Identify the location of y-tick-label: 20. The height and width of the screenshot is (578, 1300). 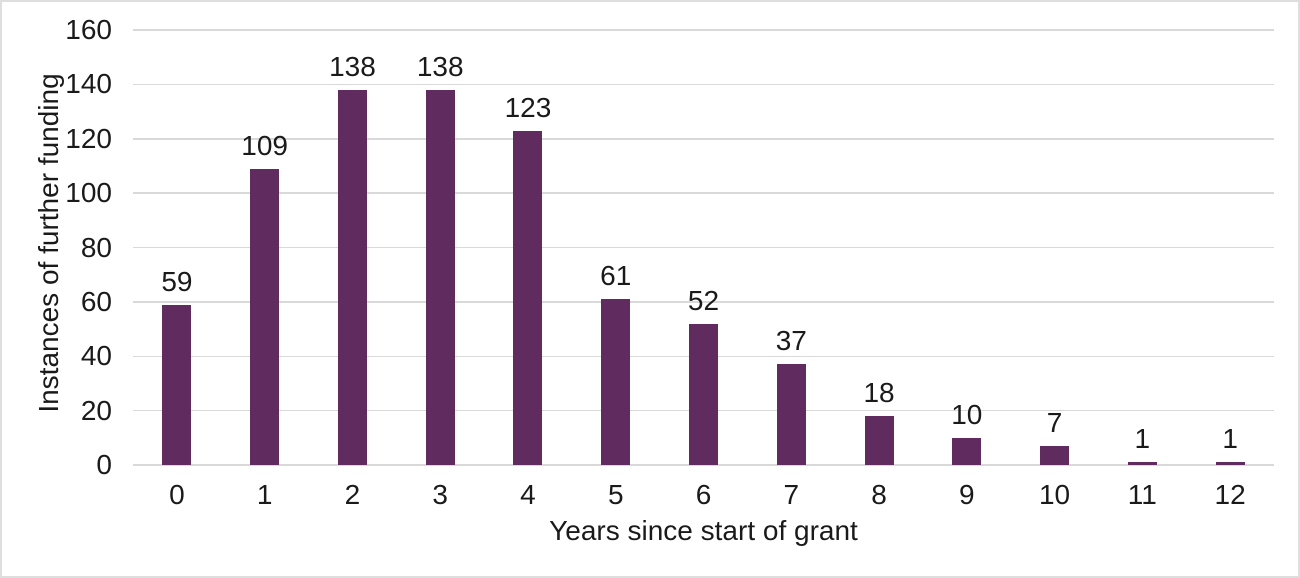
(96, 410).